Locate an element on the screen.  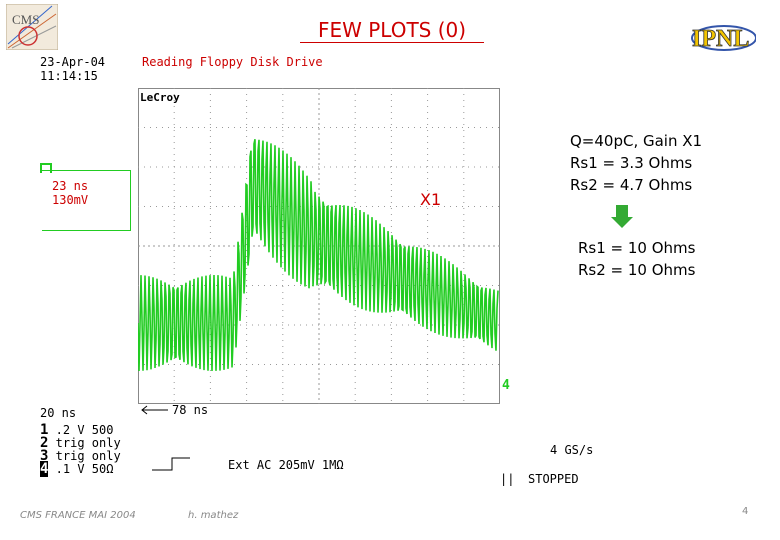
sample-rate: 4 GS/s is located at coordinates (572, 450).